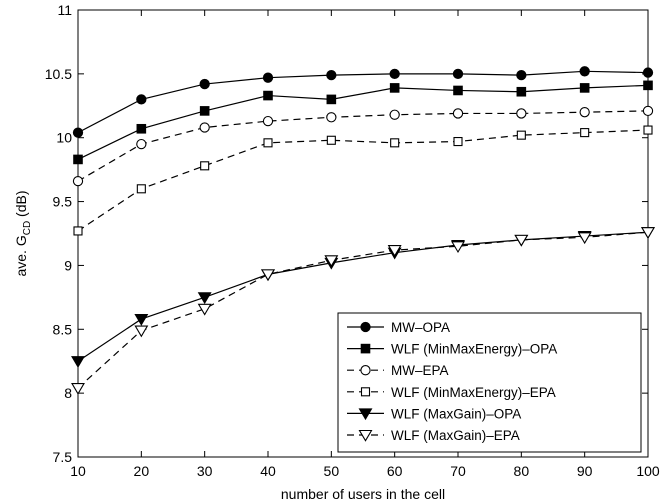 This screenshot has width=662, height=503. What do you see at coordinates (363, 494) in the screenshot?
I see `x-axis-label: number of users in the cell` at bounding box center [363, 494].